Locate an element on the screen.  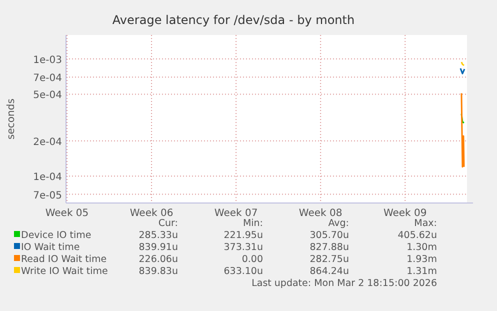
y-tick-label: 7e-04 is located at coordinates (47, 78).